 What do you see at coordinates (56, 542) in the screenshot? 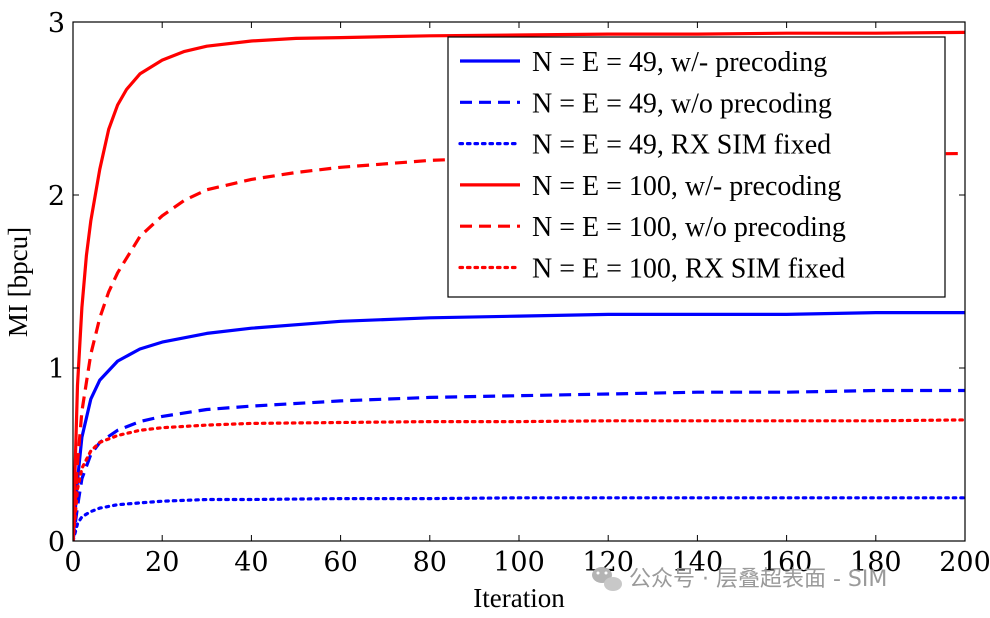
I see `y-tick-label: 0` at bounding box center [56, 542].